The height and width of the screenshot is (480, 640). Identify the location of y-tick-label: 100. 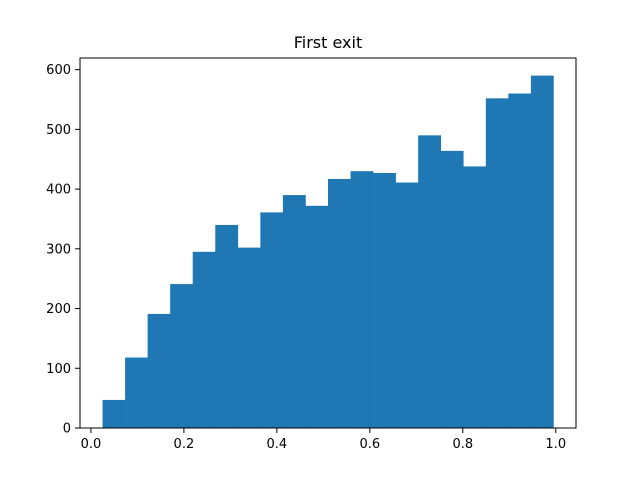
(58, 369).